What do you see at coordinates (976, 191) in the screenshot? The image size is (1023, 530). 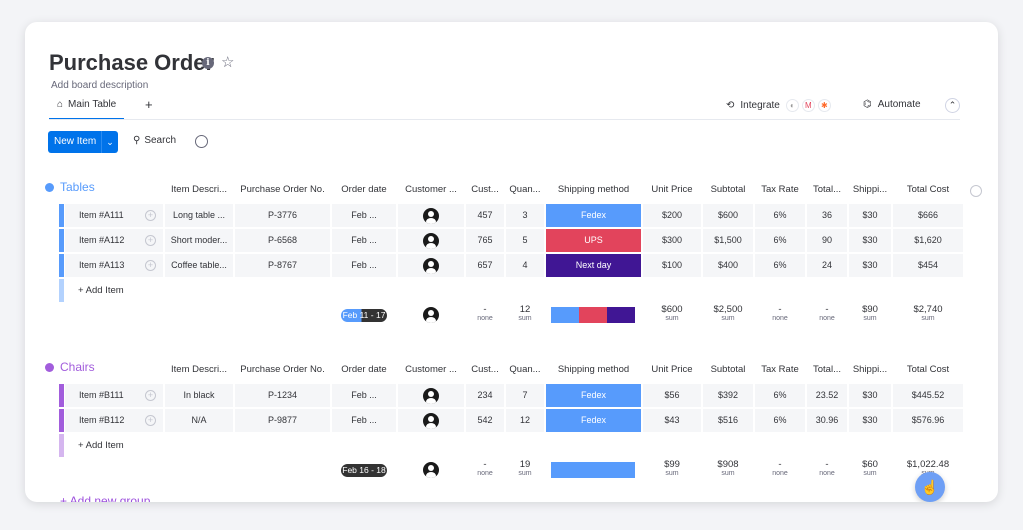 I see `add-column-icon` at bounding box center [976, 191].